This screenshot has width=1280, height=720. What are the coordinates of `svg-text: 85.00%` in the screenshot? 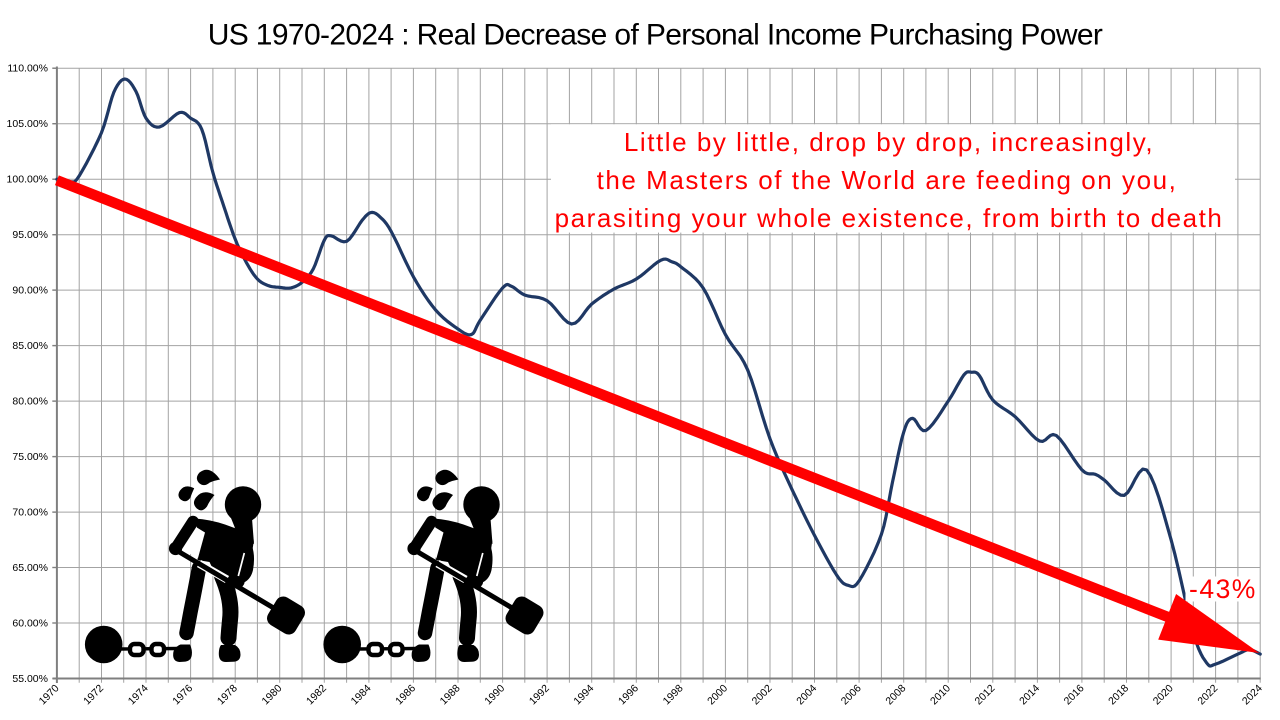 It's located at (30, 346).